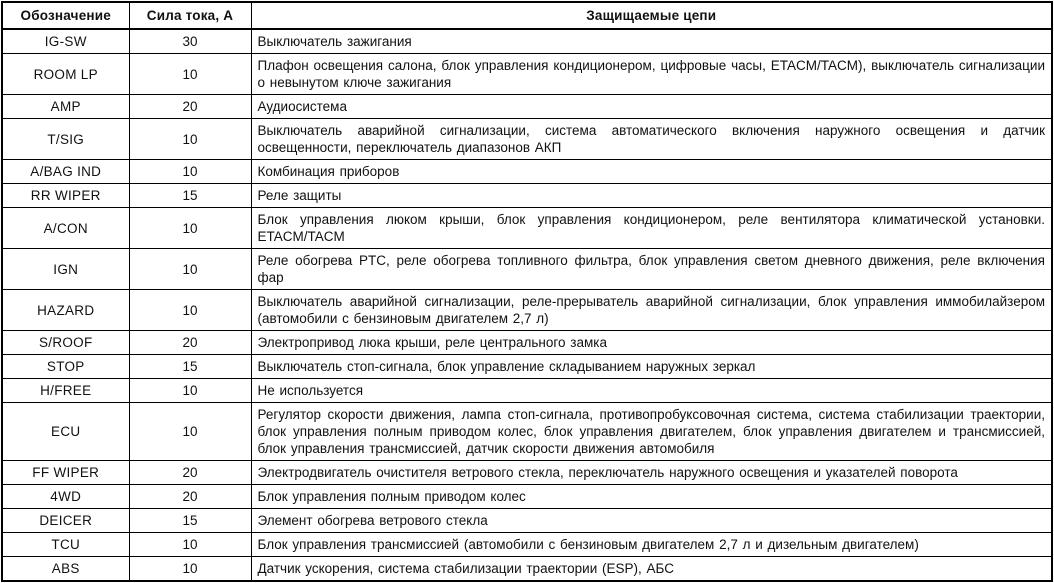 The width and height of the screenshot is (1054, 583). Describe the element at coordinates (651, 106) in the screenshot. I see `circuits-cell: Аудиосистема` at that location.